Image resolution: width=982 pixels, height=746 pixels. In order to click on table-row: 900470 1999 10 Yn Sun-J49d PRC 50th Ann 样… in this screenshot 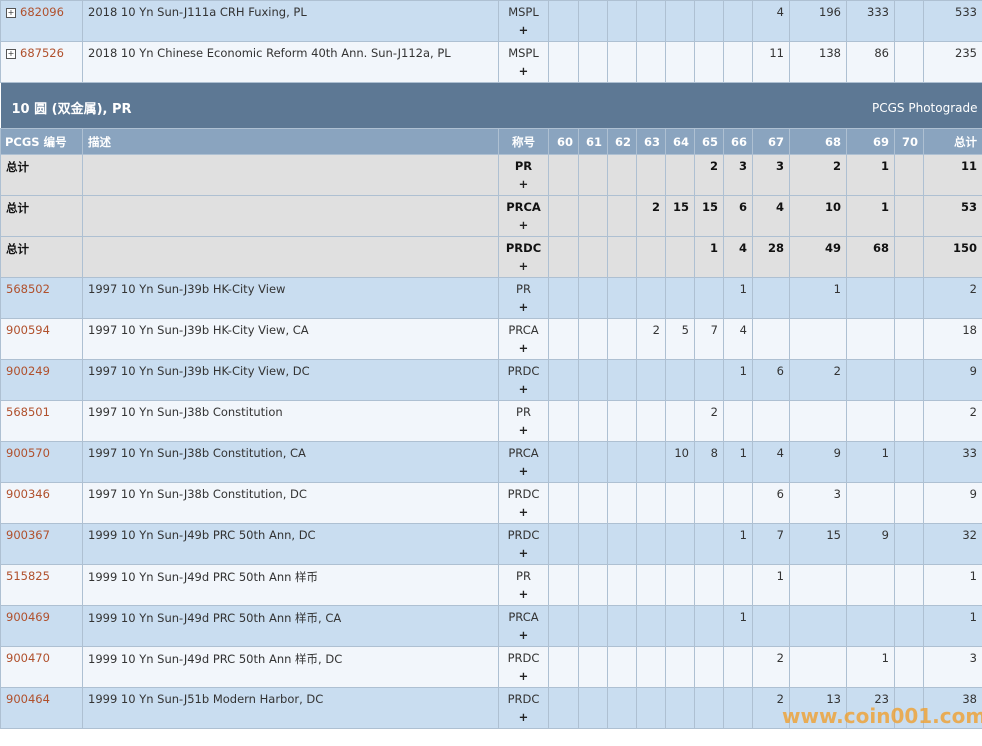, I will do `click(491, 667)`.